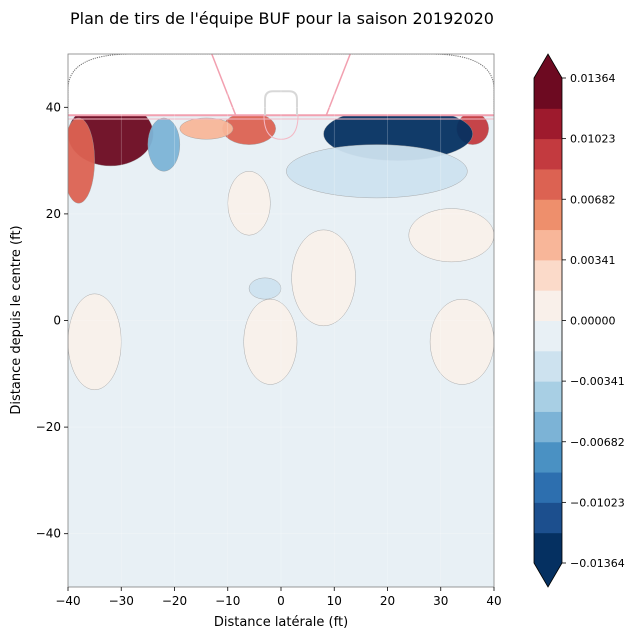 The height and width of the screenshot is (640, 641). Describe the element at coordinates (53, 214) in the screenshot. I see `y-tick-label: 20` at that location.